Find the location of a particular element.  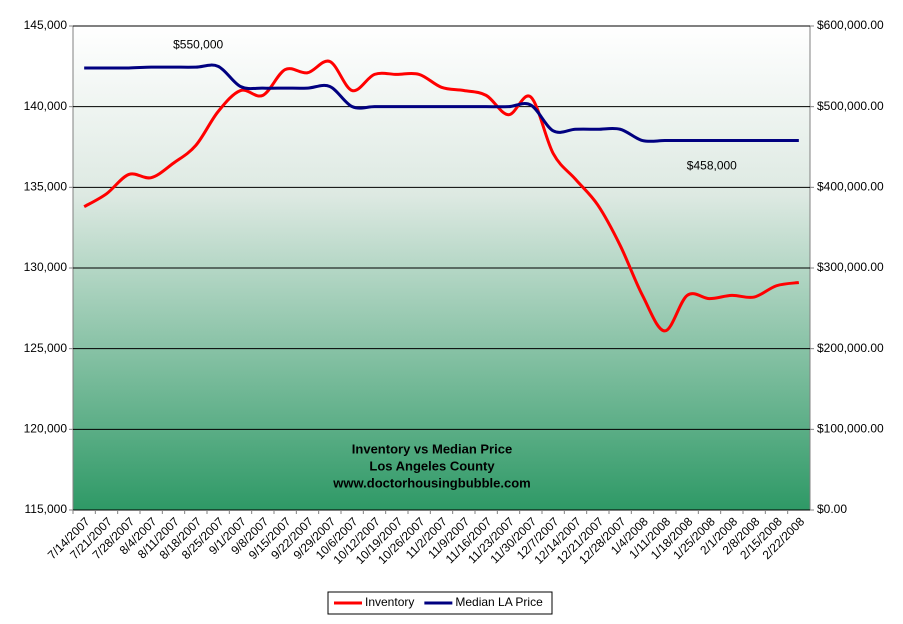

y-tick-label: 120,000 is located at coordinates (46, 429).